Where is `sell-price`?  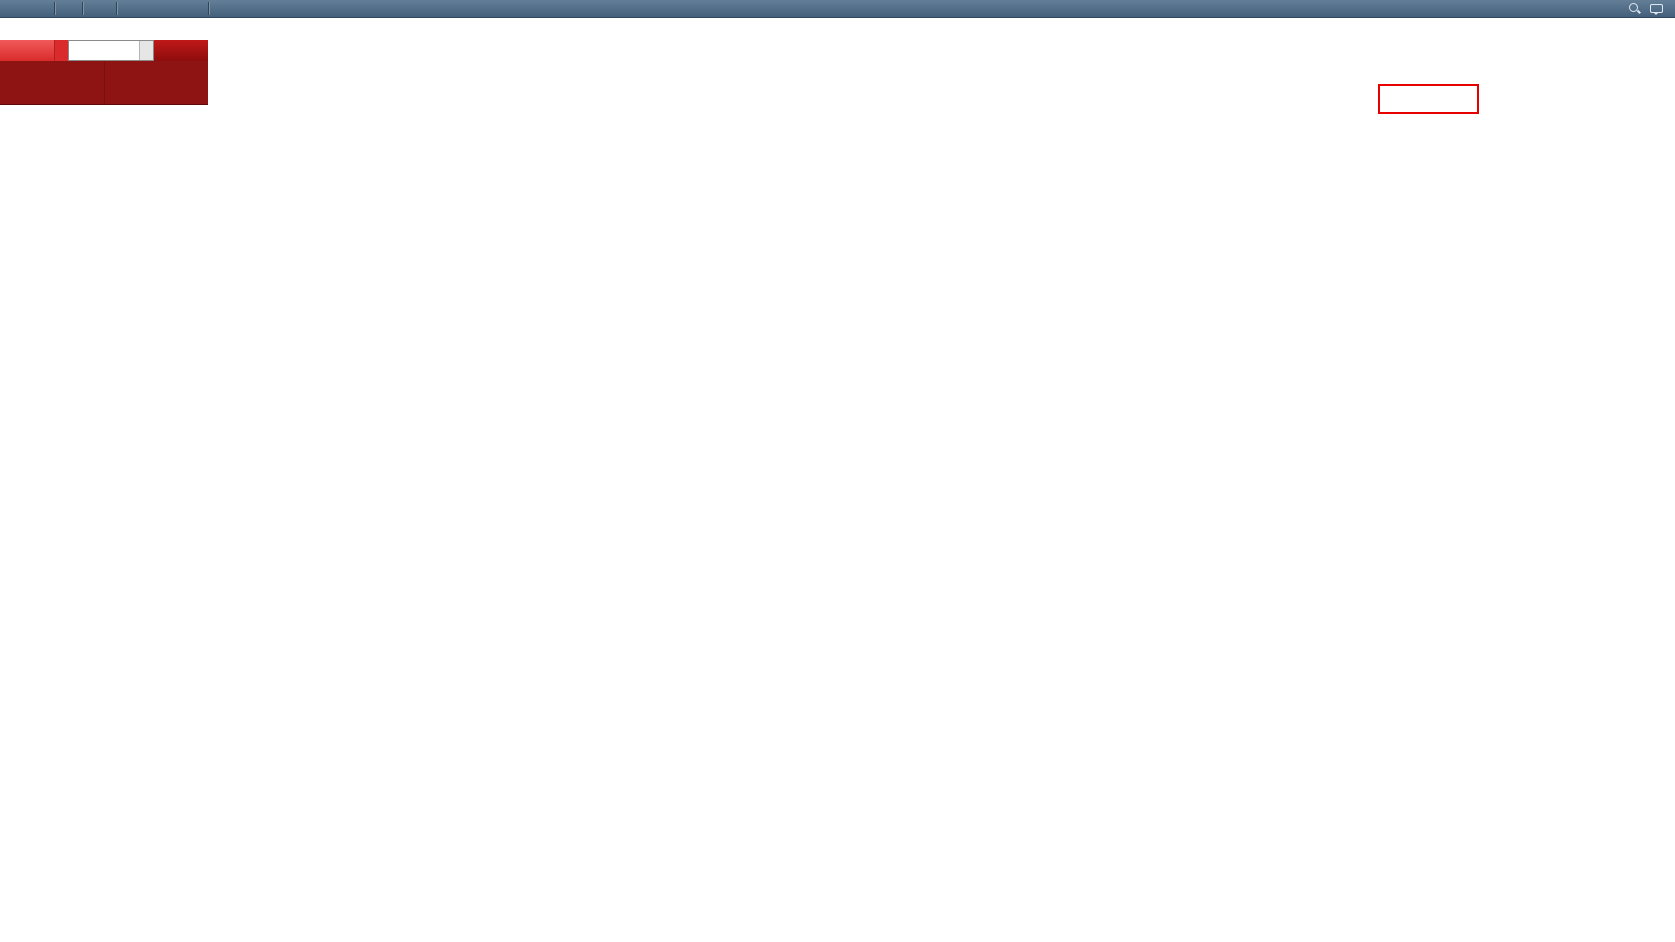
sell-price is located at coordinates (52, 82).